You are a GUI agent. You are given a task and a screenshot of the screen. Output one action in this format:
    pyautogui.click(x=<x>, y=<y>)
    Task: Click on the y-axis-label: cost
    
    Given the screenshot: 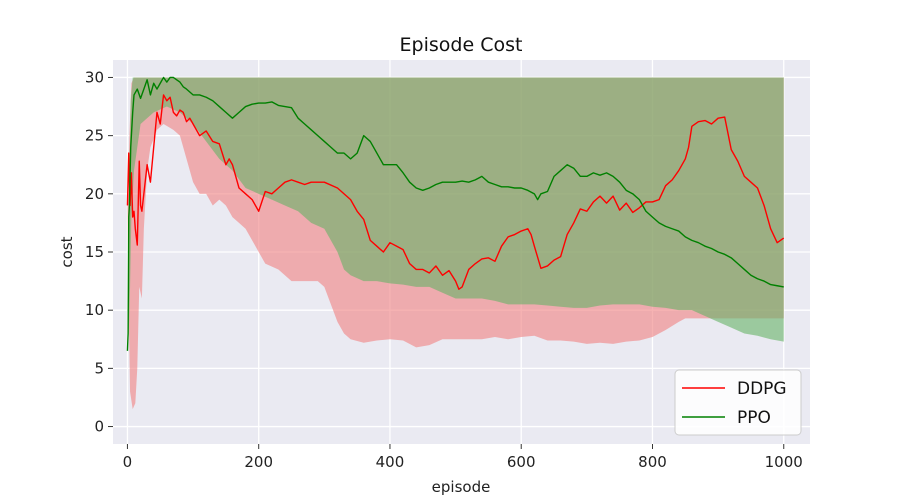 What is the action you would take?
    pyautogui.click(x=67, y=251)
    